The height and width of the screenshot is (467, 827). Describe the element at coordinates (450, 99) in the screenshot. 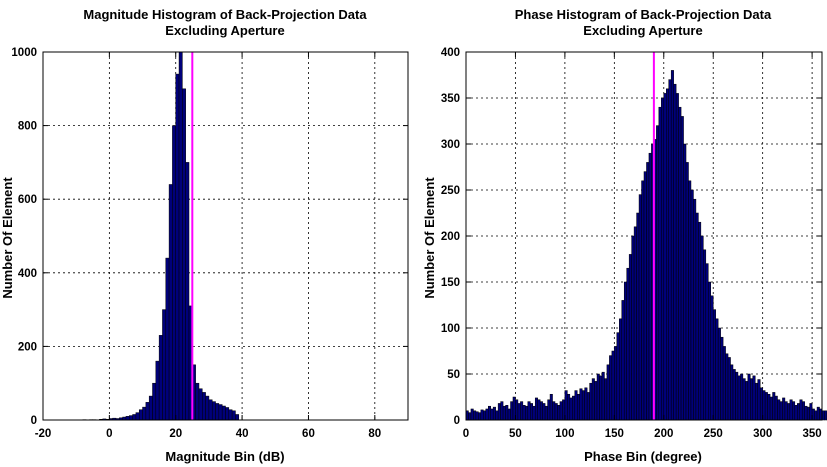

I see `phase-y-tick-label: 350` at that location.